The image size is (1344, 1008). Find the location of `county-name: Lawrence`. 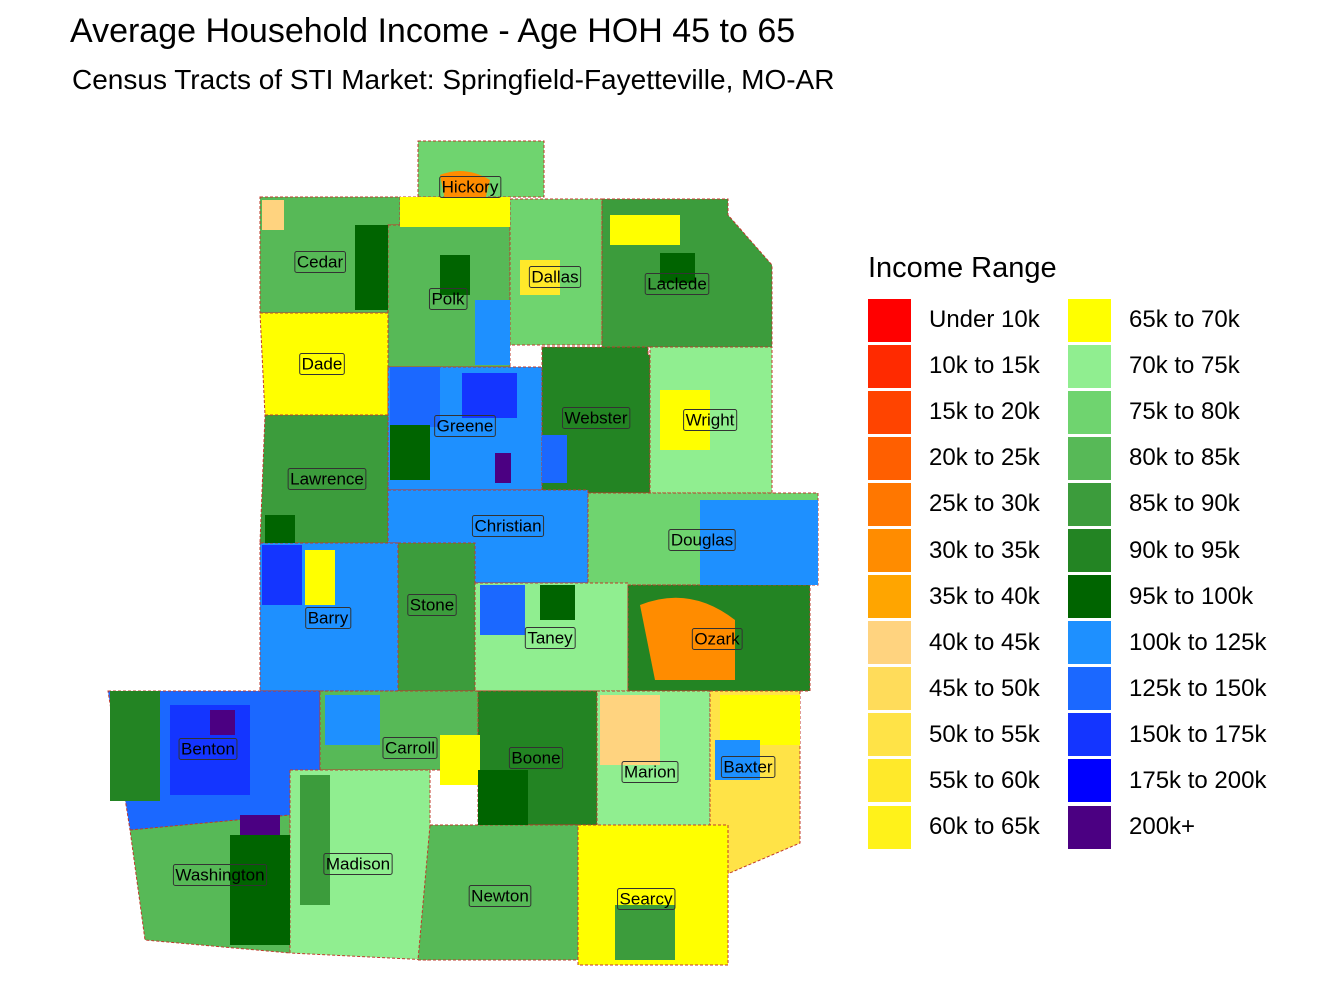

county-name: Lawrence is located at coordinates (327, 478).